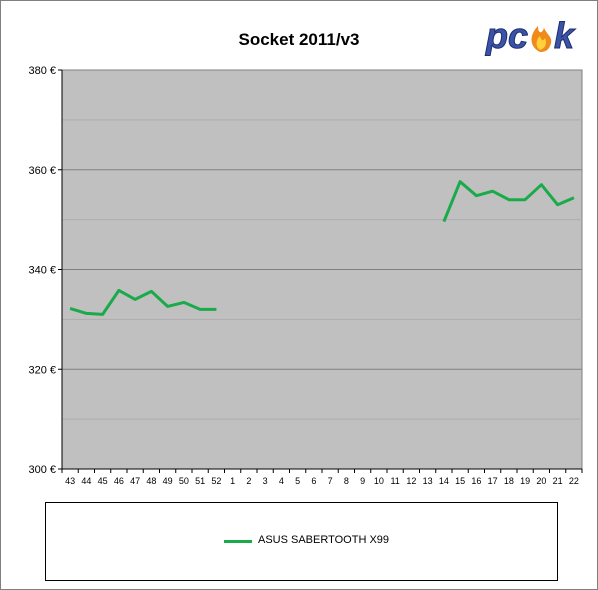  I want to click on x-tick-label: 44, so click(86, 481).